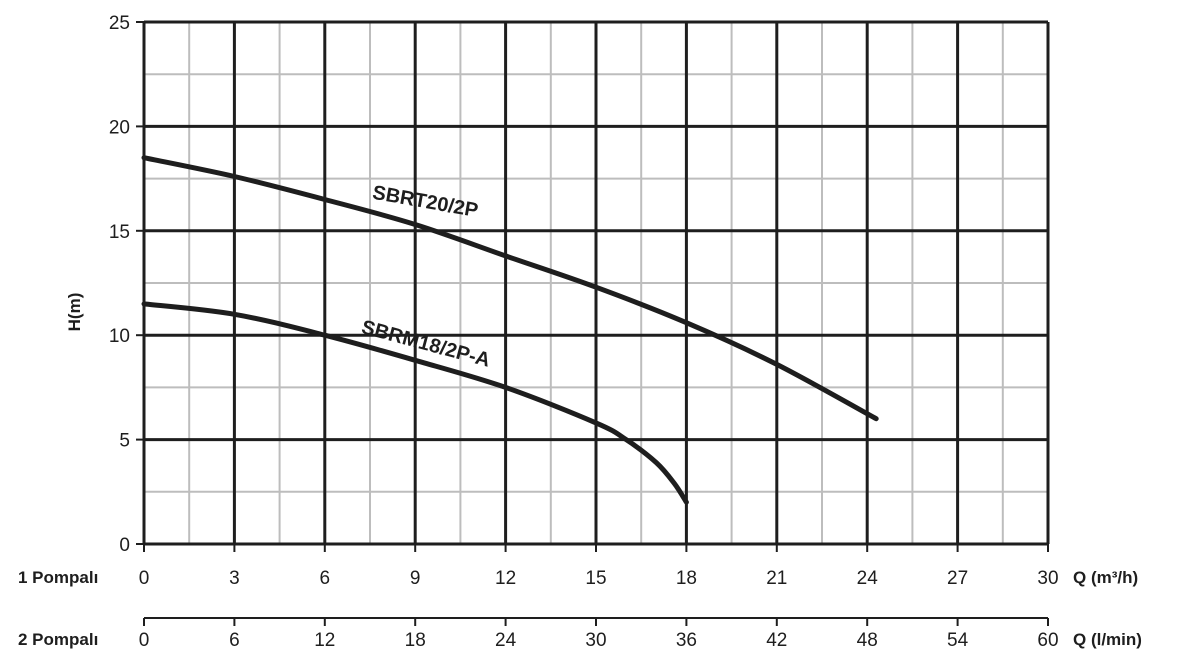  Describe the element at coordinates (595, 578) in the screenshot. I see `x-tick-label: 15` at that location.